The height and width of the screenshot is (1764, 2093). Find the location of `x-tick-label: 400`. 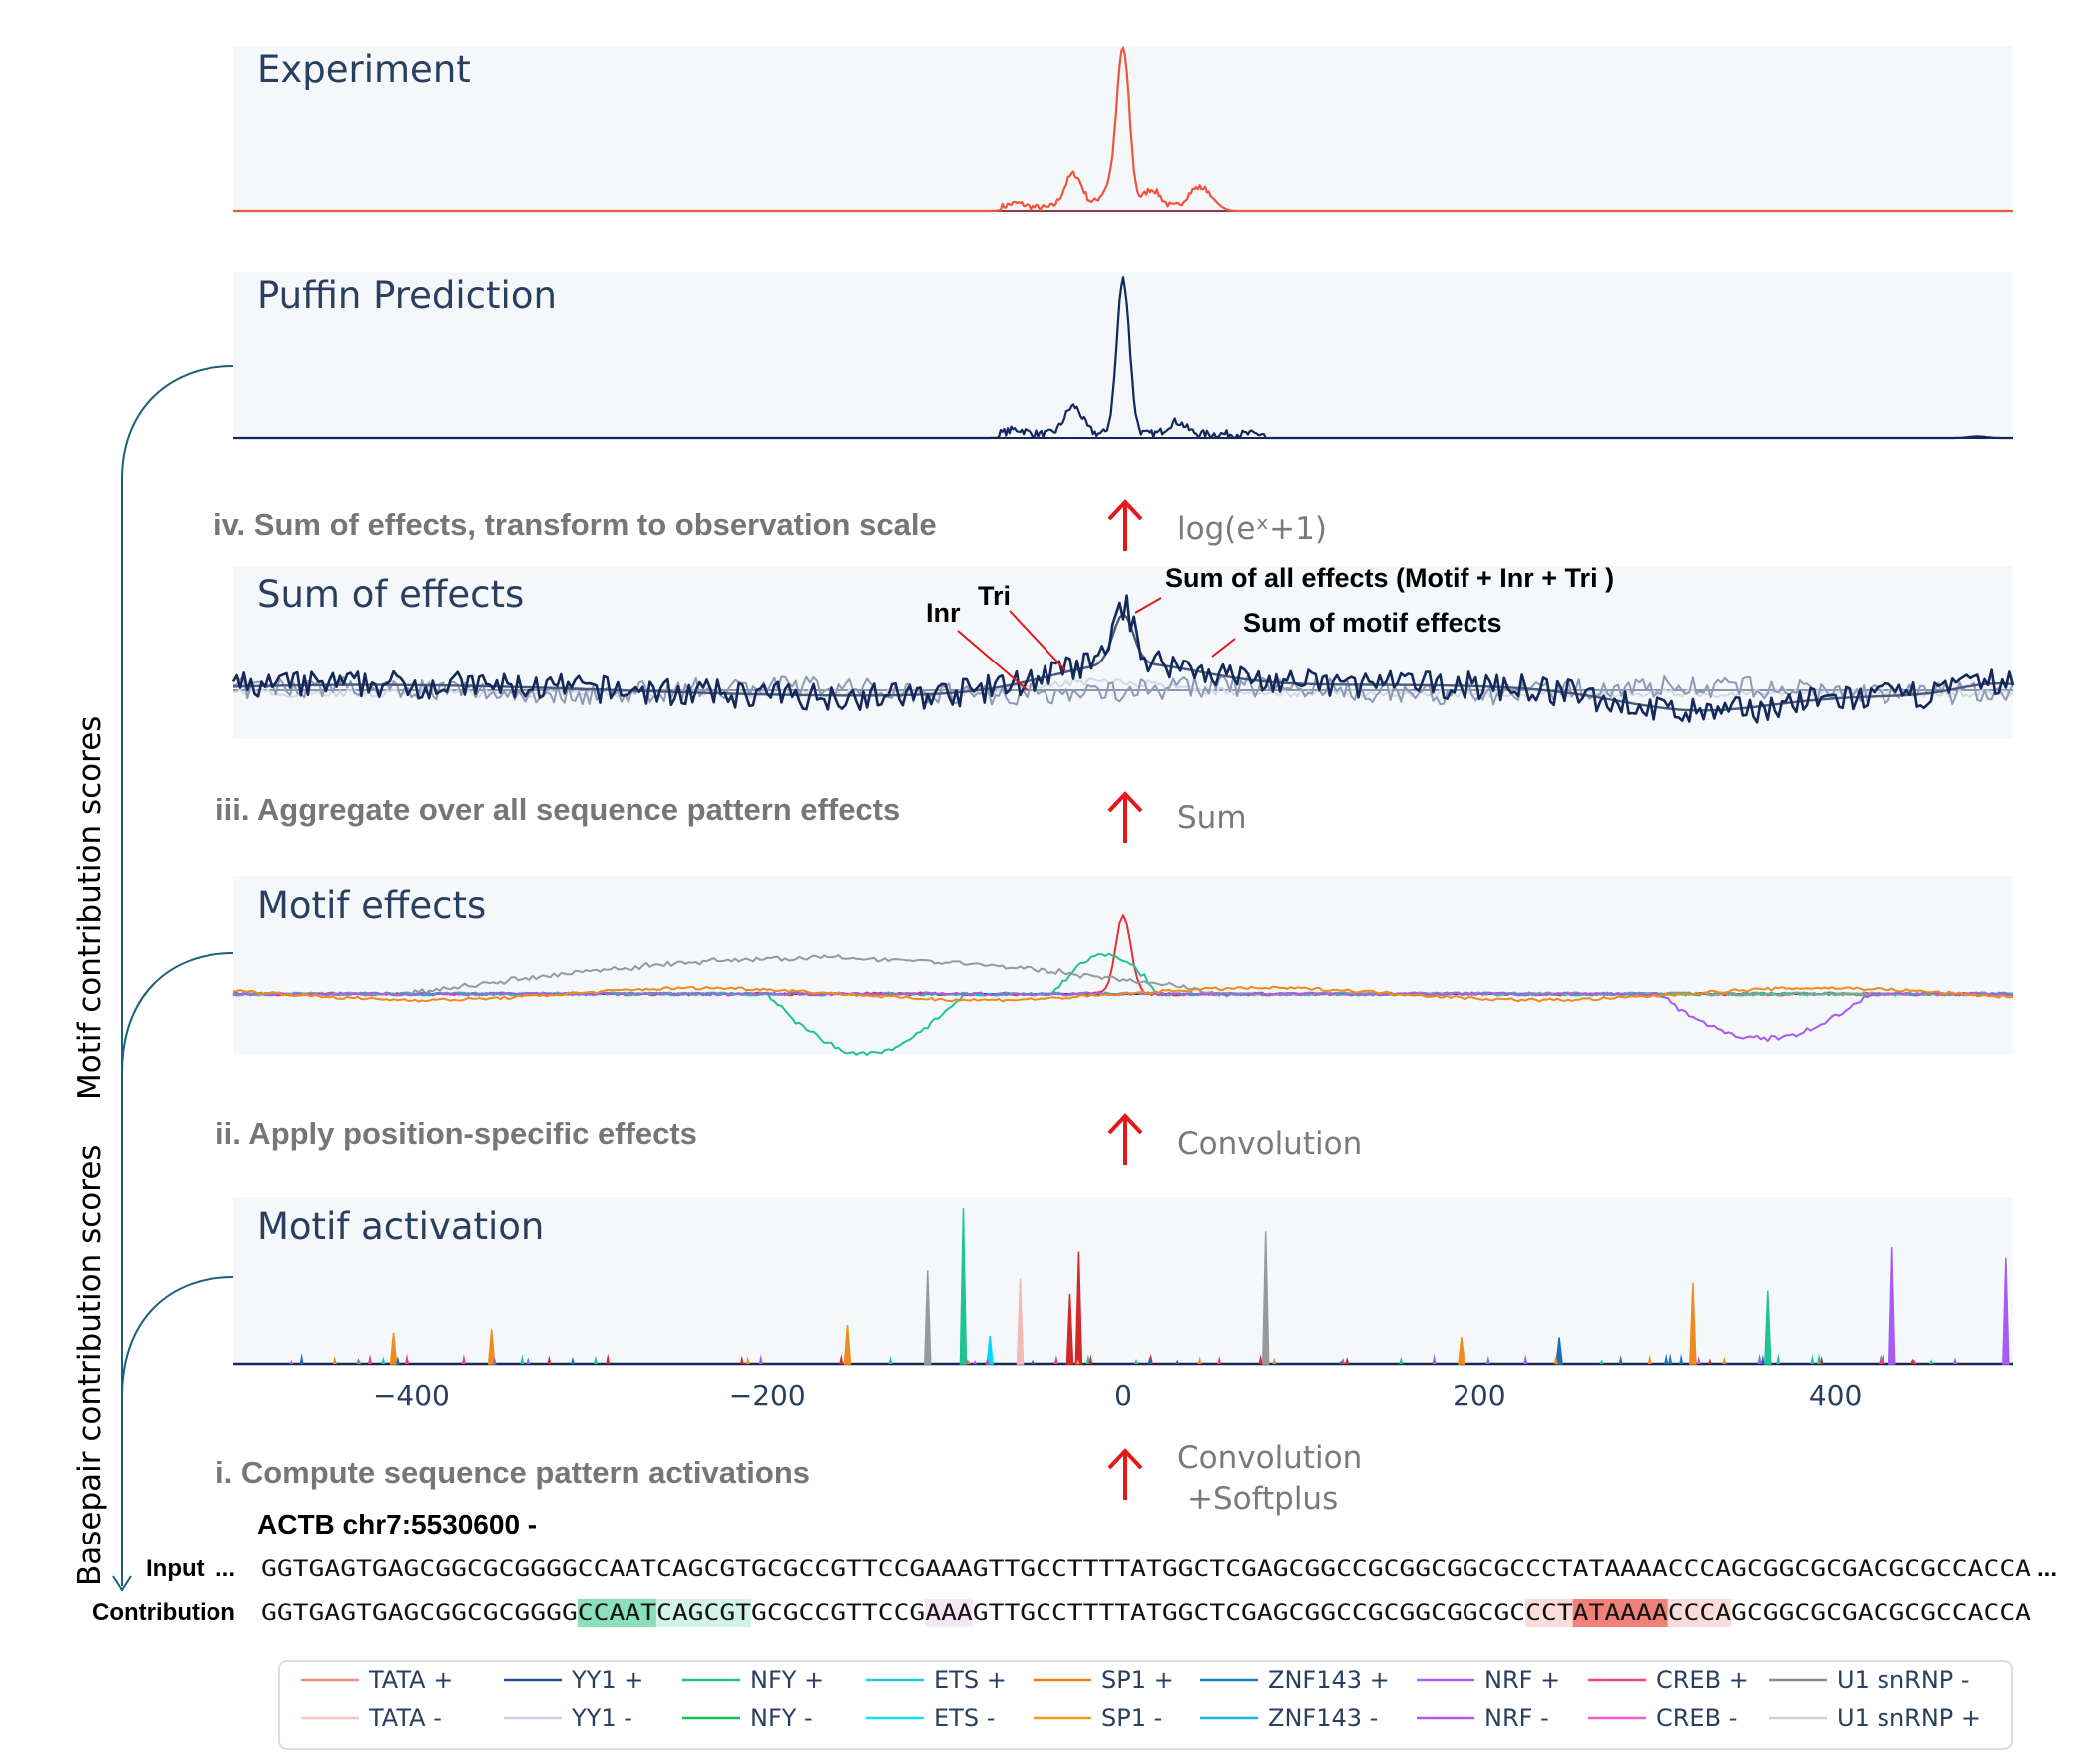

x-tick-label: 400 is located at coordinates (1835, 1395).